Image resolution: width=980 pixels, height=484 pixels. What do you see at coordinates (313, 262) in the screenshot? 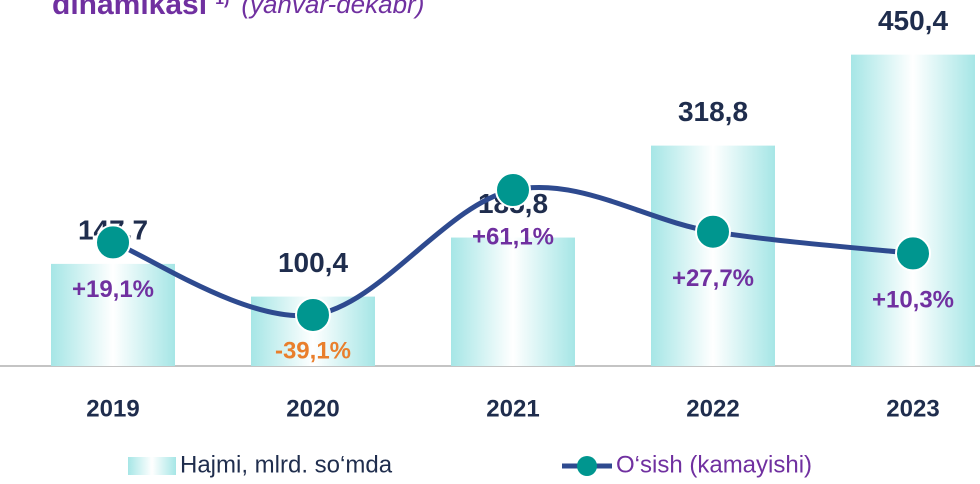
I see `bar-value-label: 100,4` at bounding box center [313, 262].